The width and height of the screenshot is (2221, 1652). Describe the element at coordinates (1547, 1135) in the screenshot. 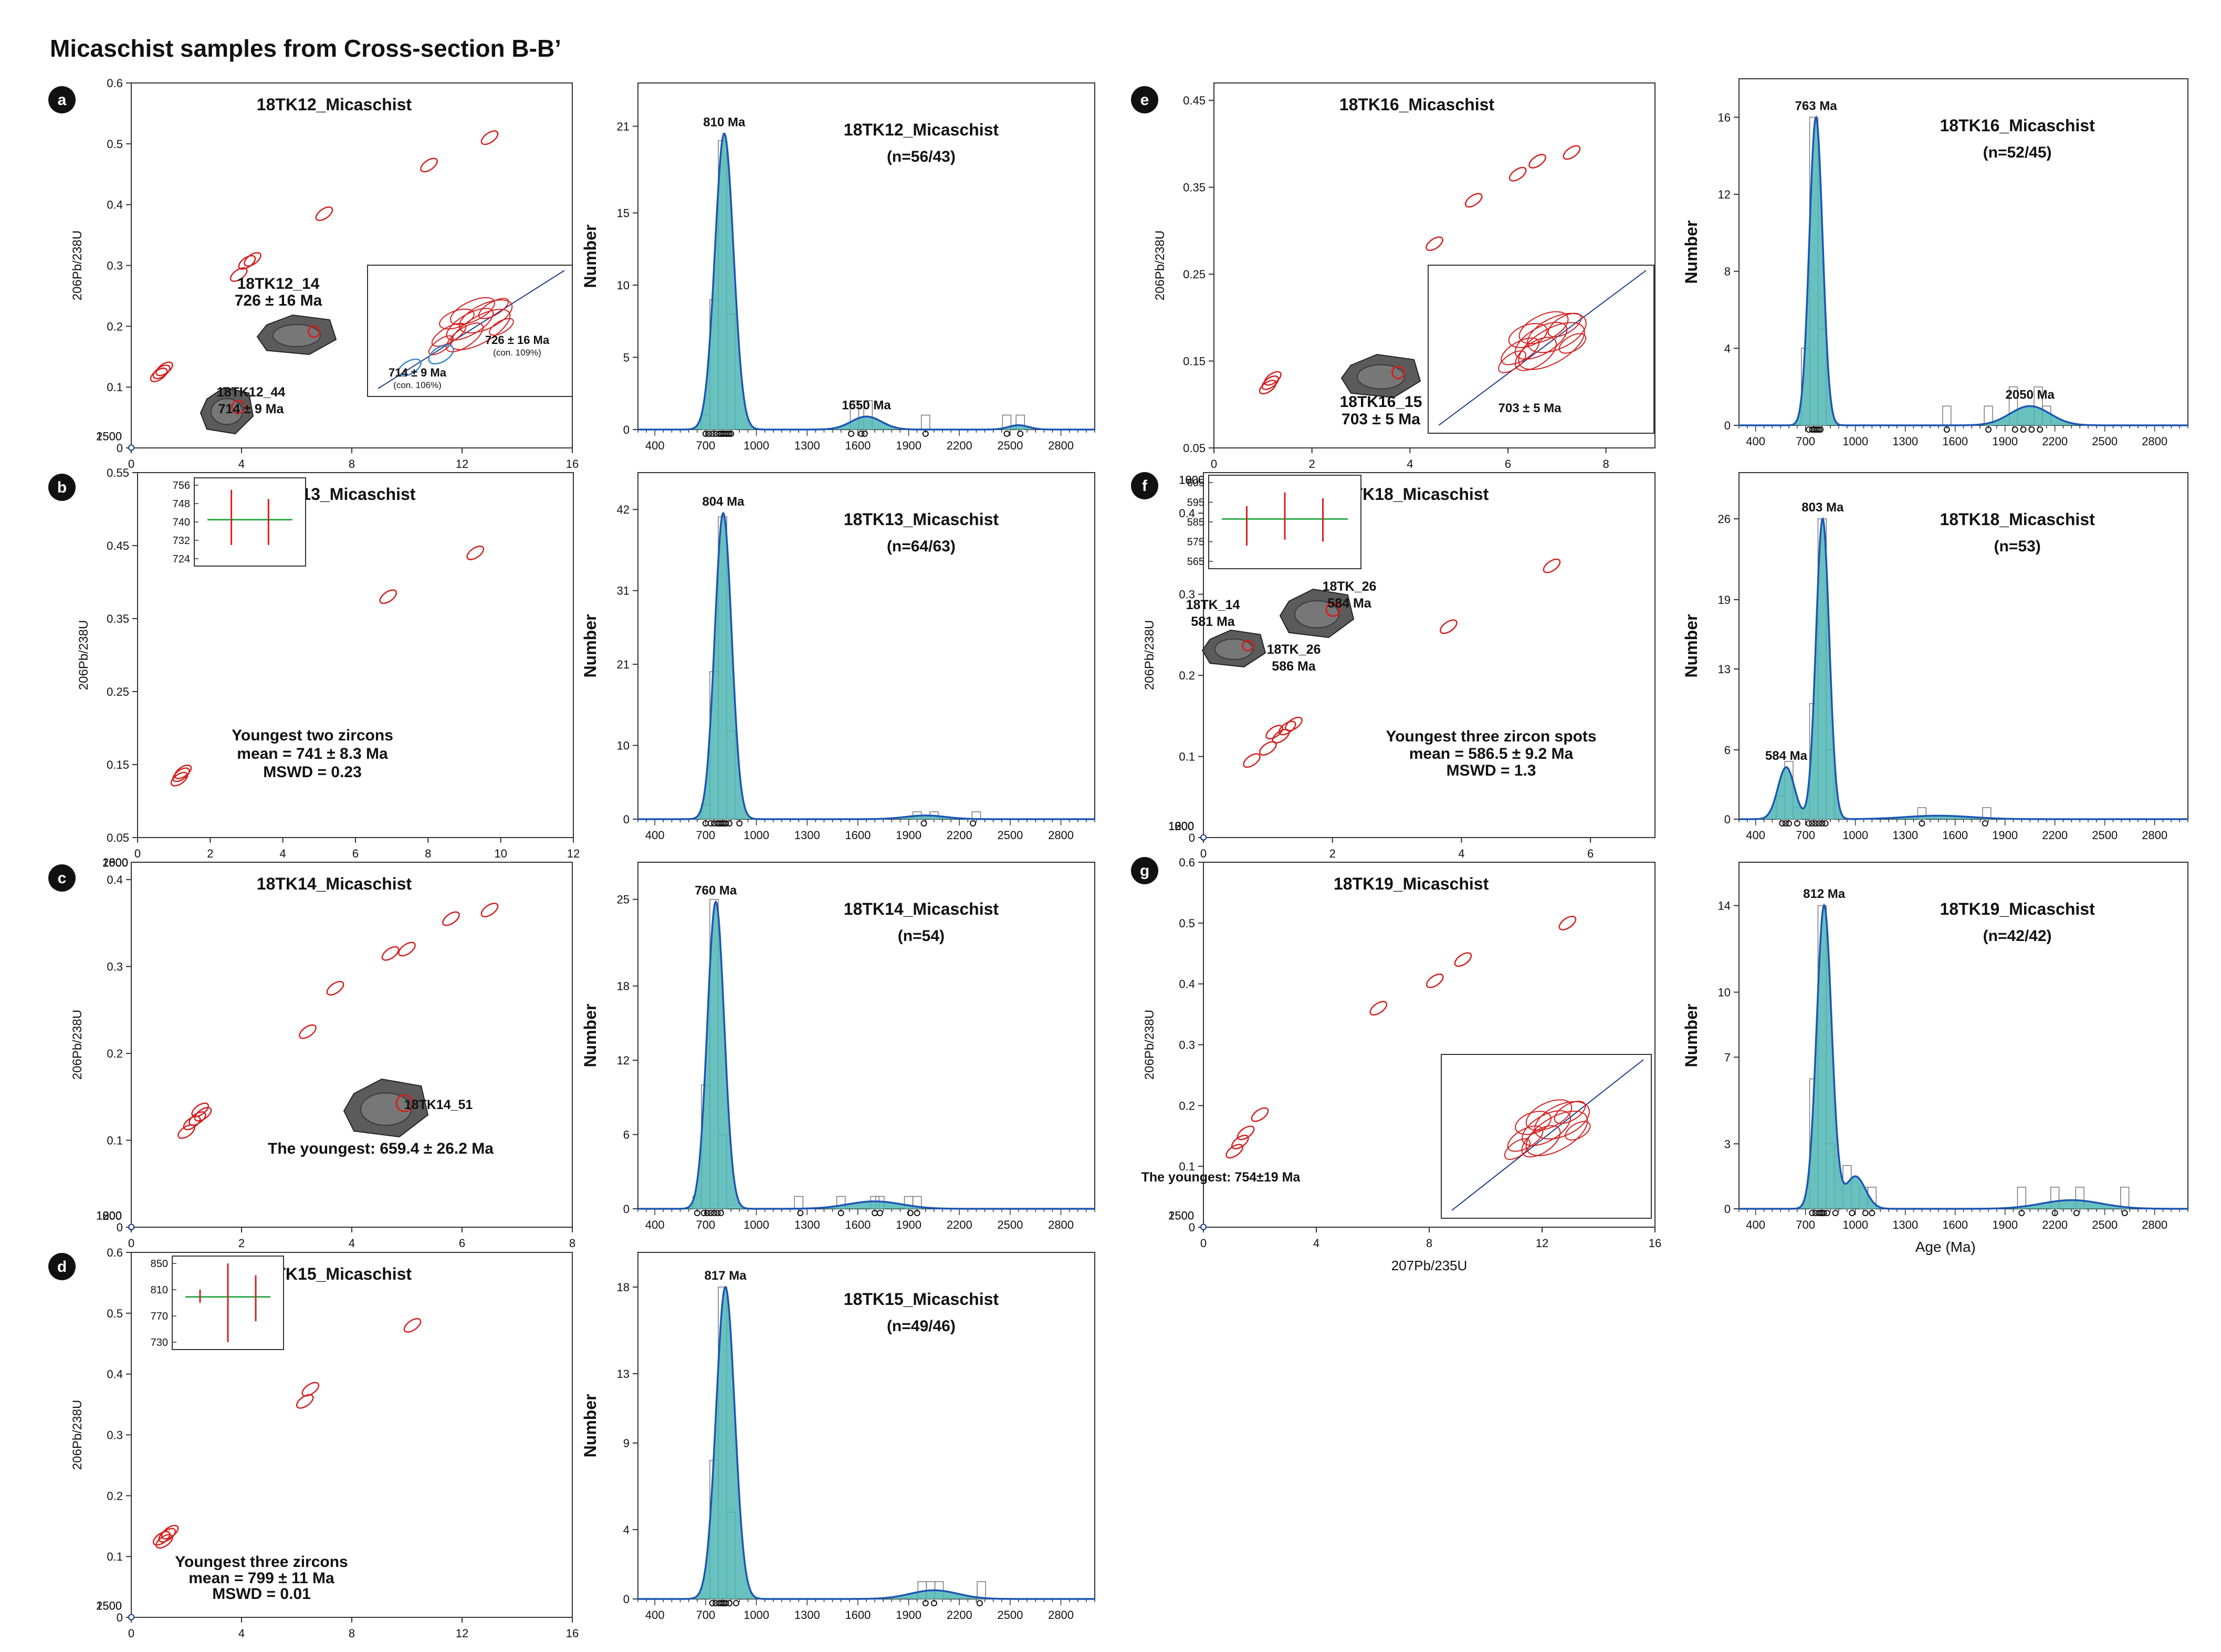

I see `inset-concordia` at that location.